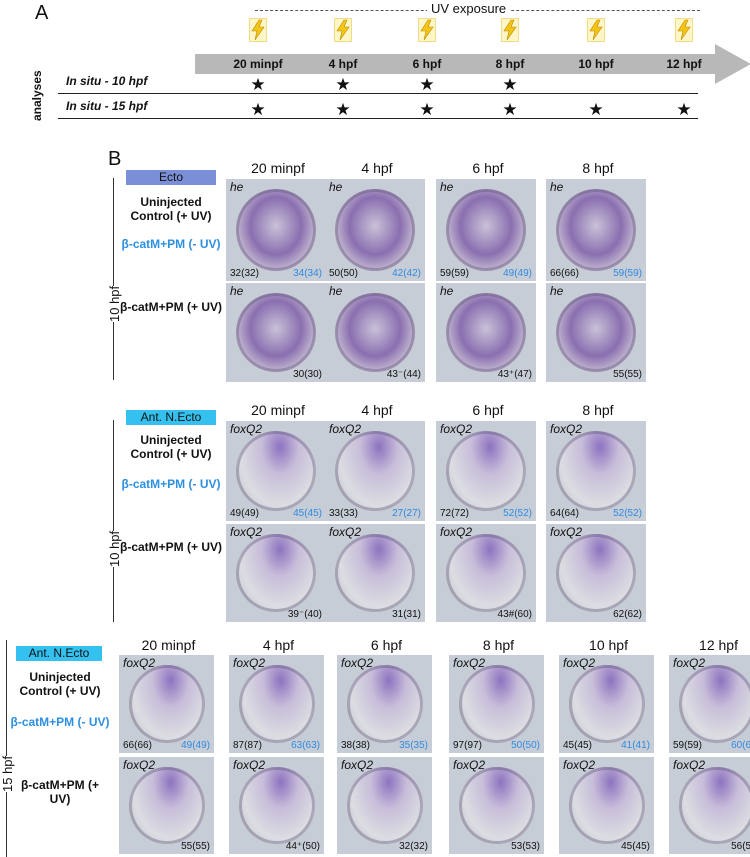  What do you see at coordinates (635, 745) in the screenshot?
I see `count-no-uv: 41(41)` at bounding box center [635, 745].